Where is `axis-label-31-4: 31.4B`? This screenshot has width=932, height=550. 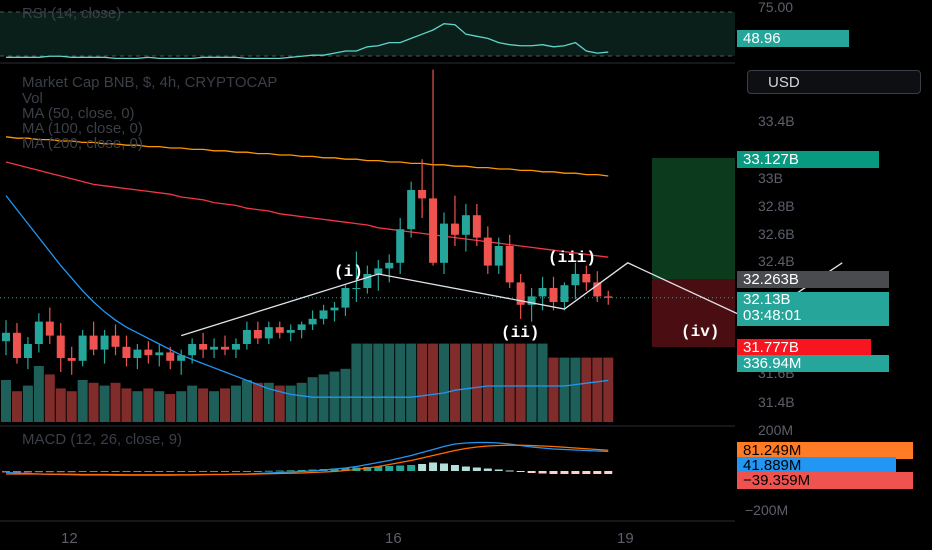 axis-label-31-4: 31.4B is located at coordinates (776, 402).